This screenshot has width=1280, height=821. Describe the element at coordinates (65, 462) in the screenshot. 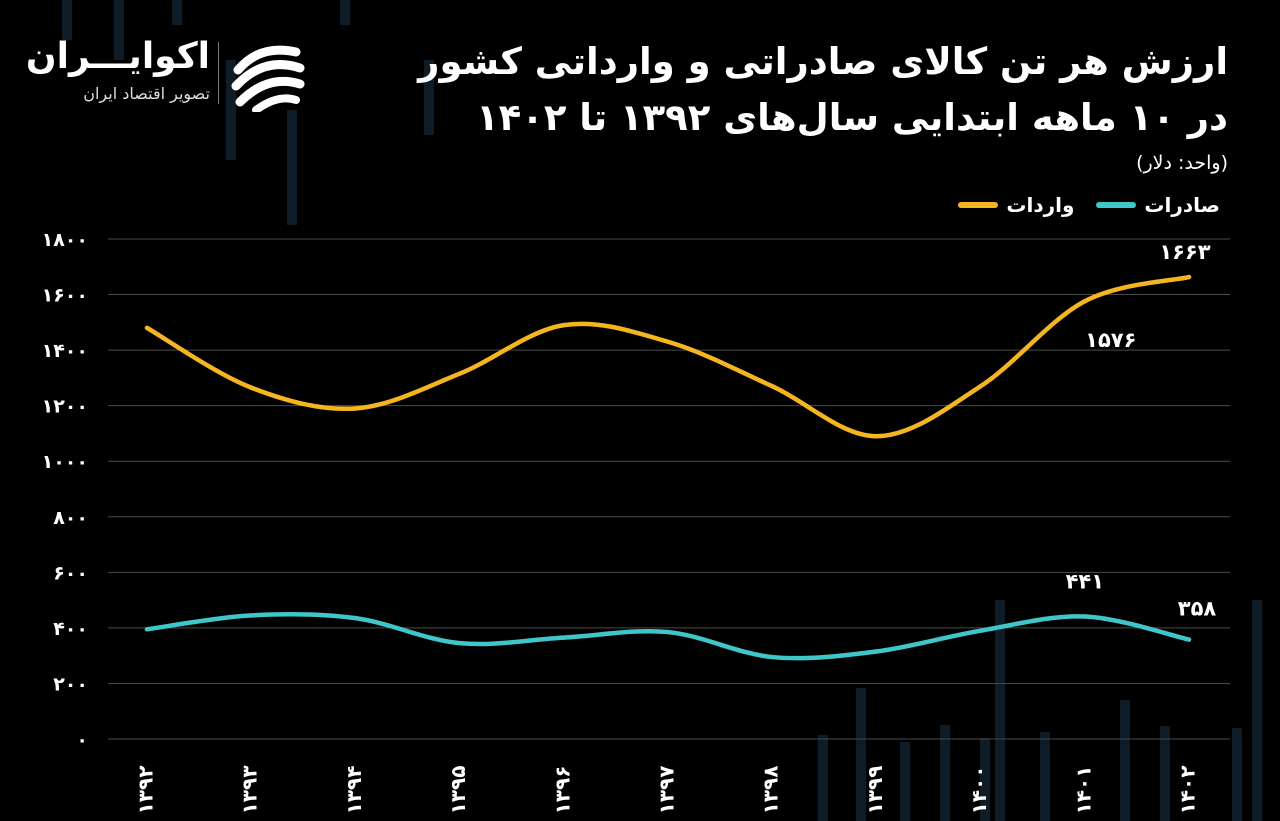

I see `y-tick-label: ۱۰۰۰` at that location.